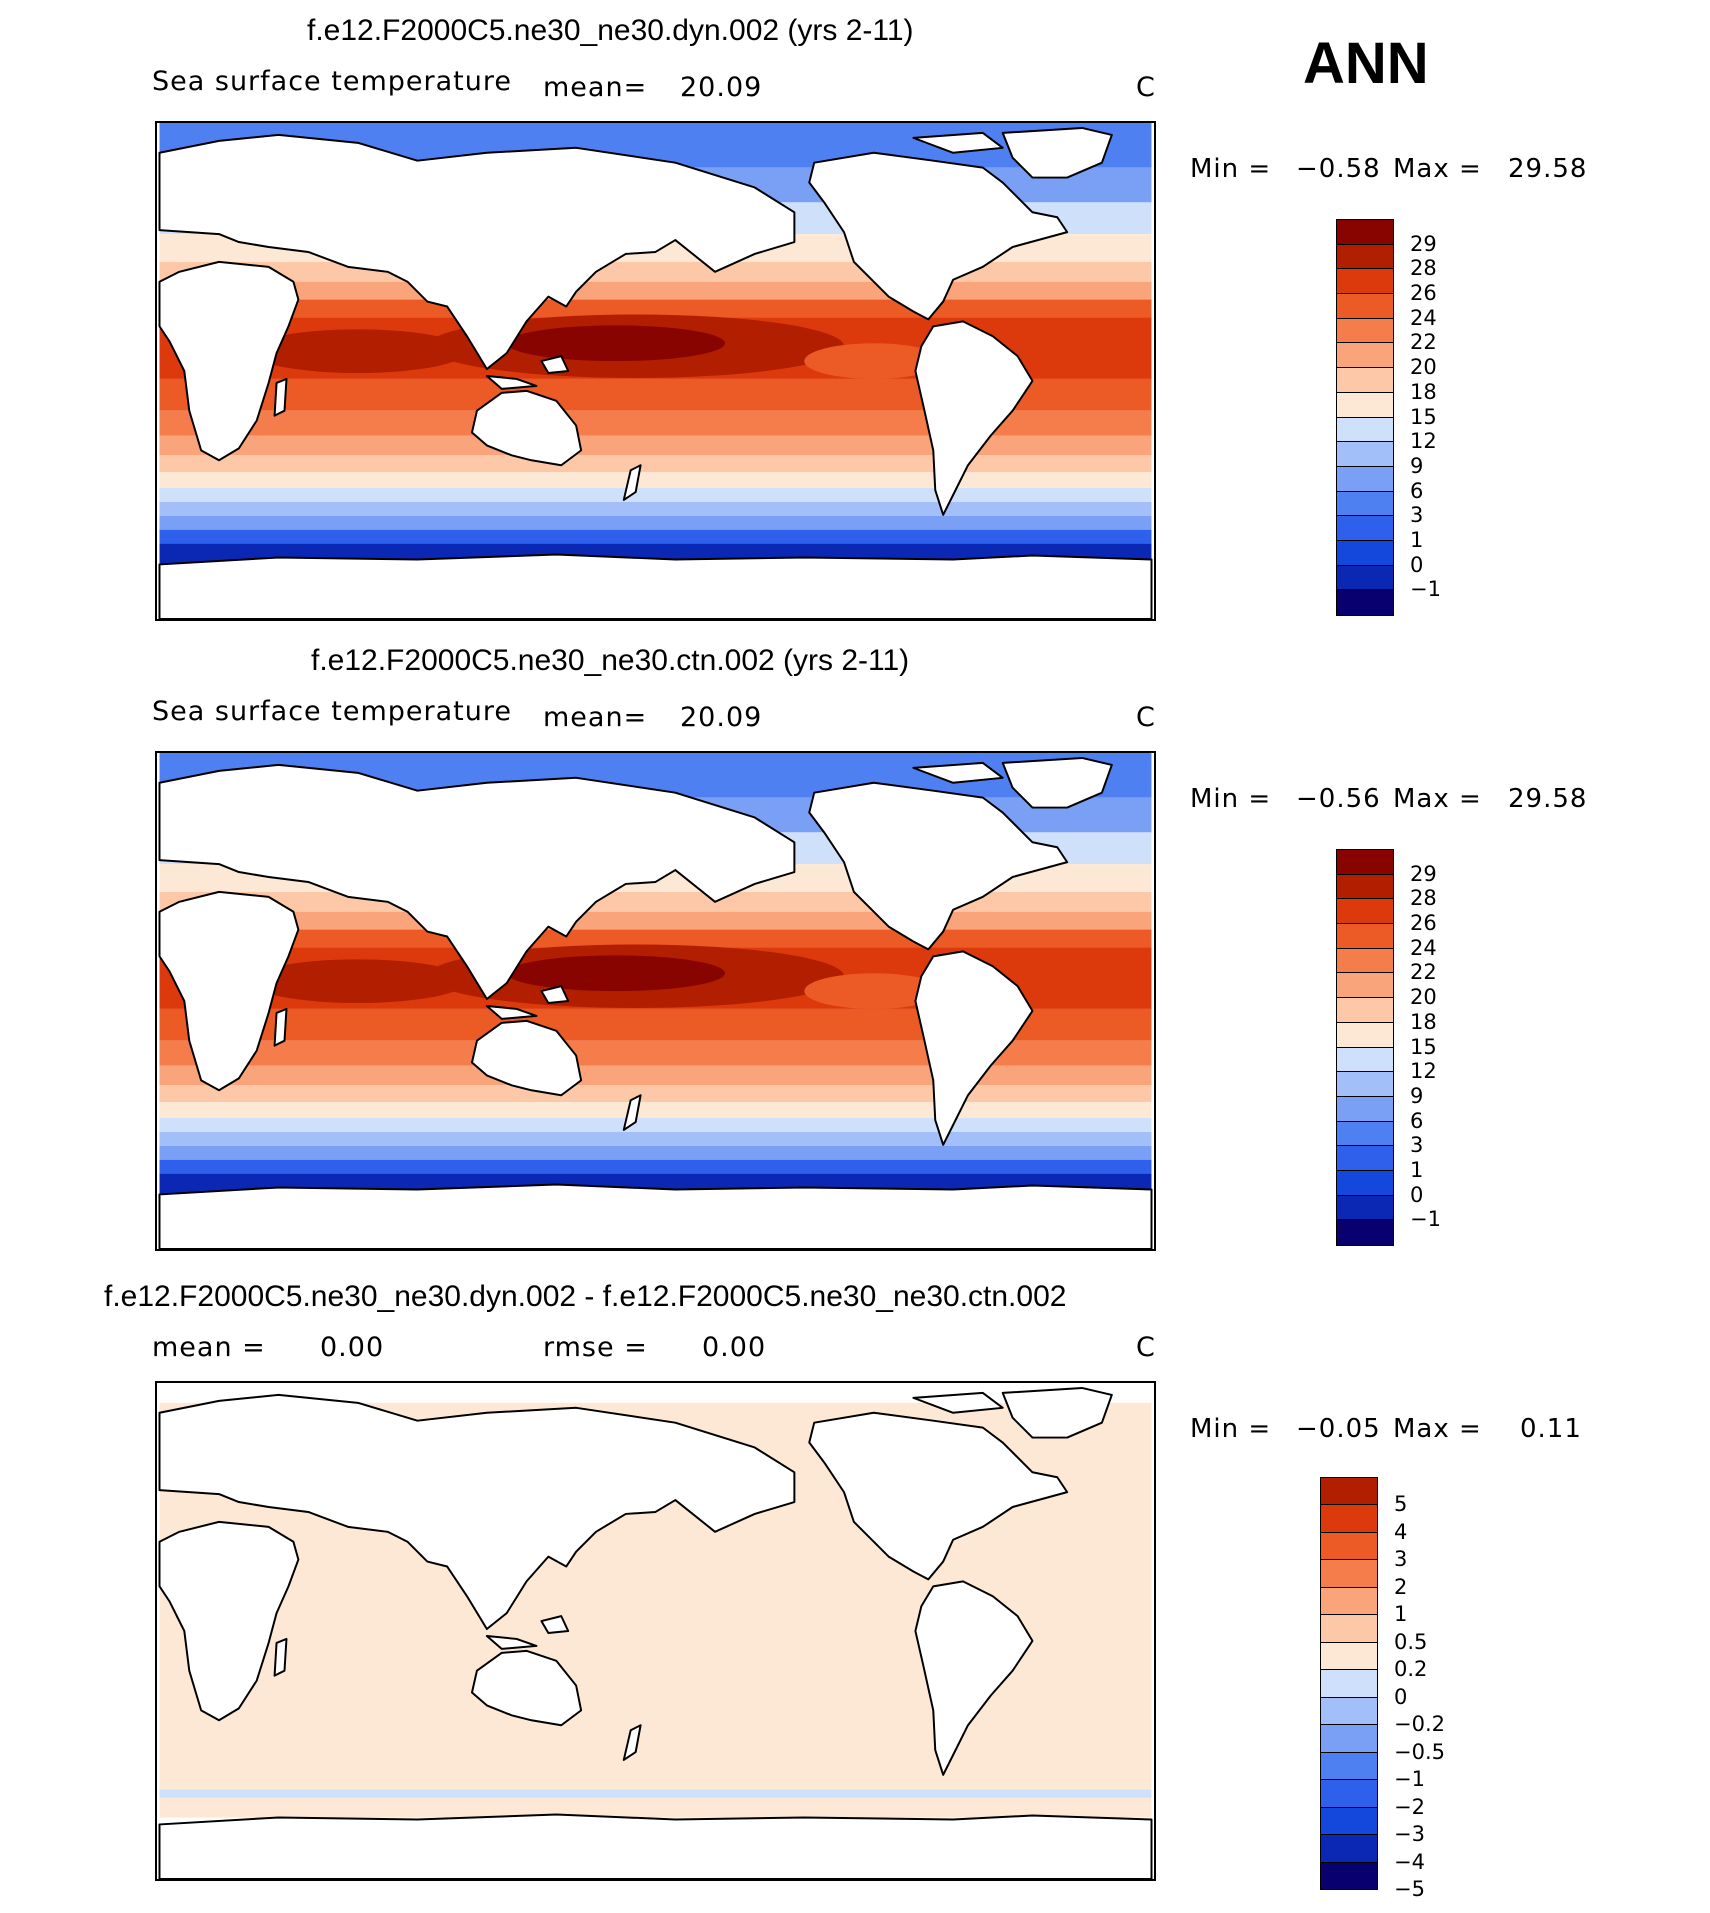 Image resolution: width=1710 pixels, height=1913 pixels. What do you see at coordinates (1419, 1751) in the screenshot?
I see `colorbar-tick-label: −0.5` at bounding box center [1419, 1751].